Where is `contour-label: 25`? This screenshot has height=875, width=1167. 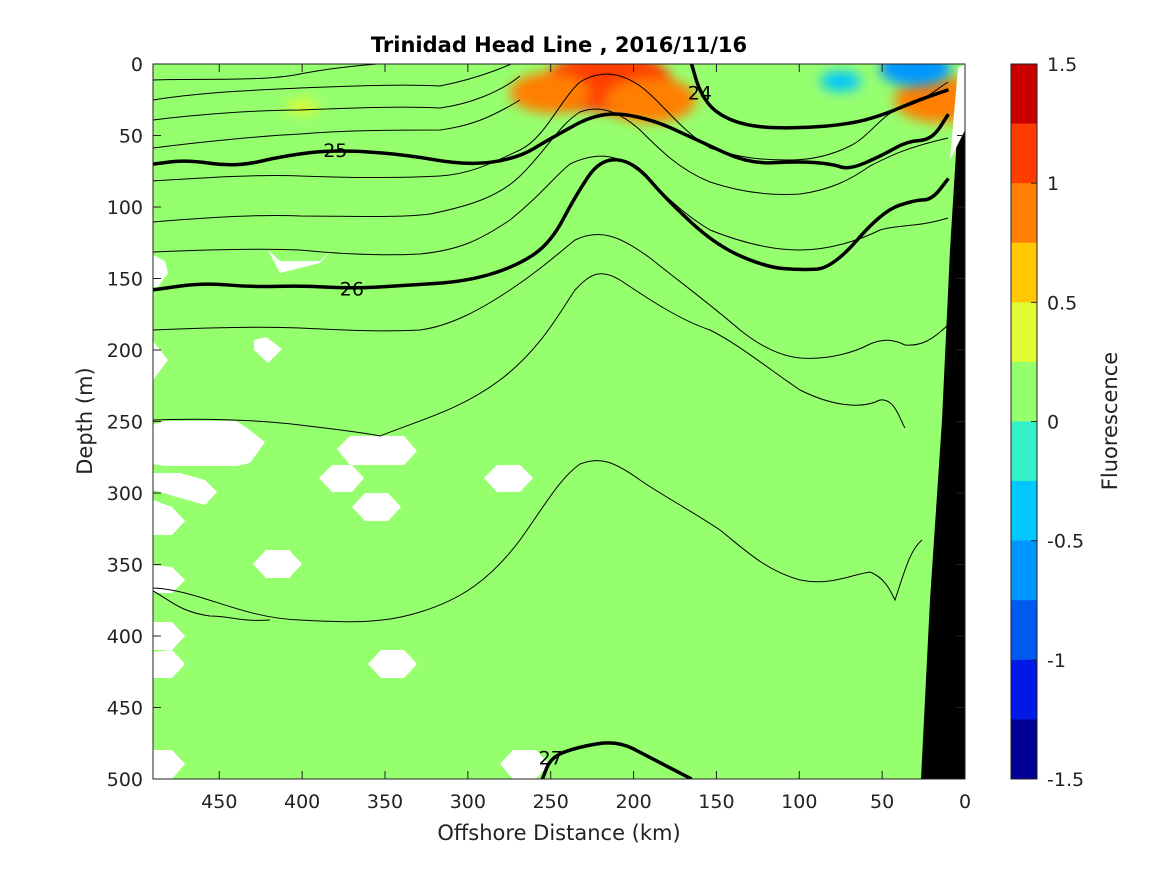
contour-label: 25 is located at coordinates (335, 151).